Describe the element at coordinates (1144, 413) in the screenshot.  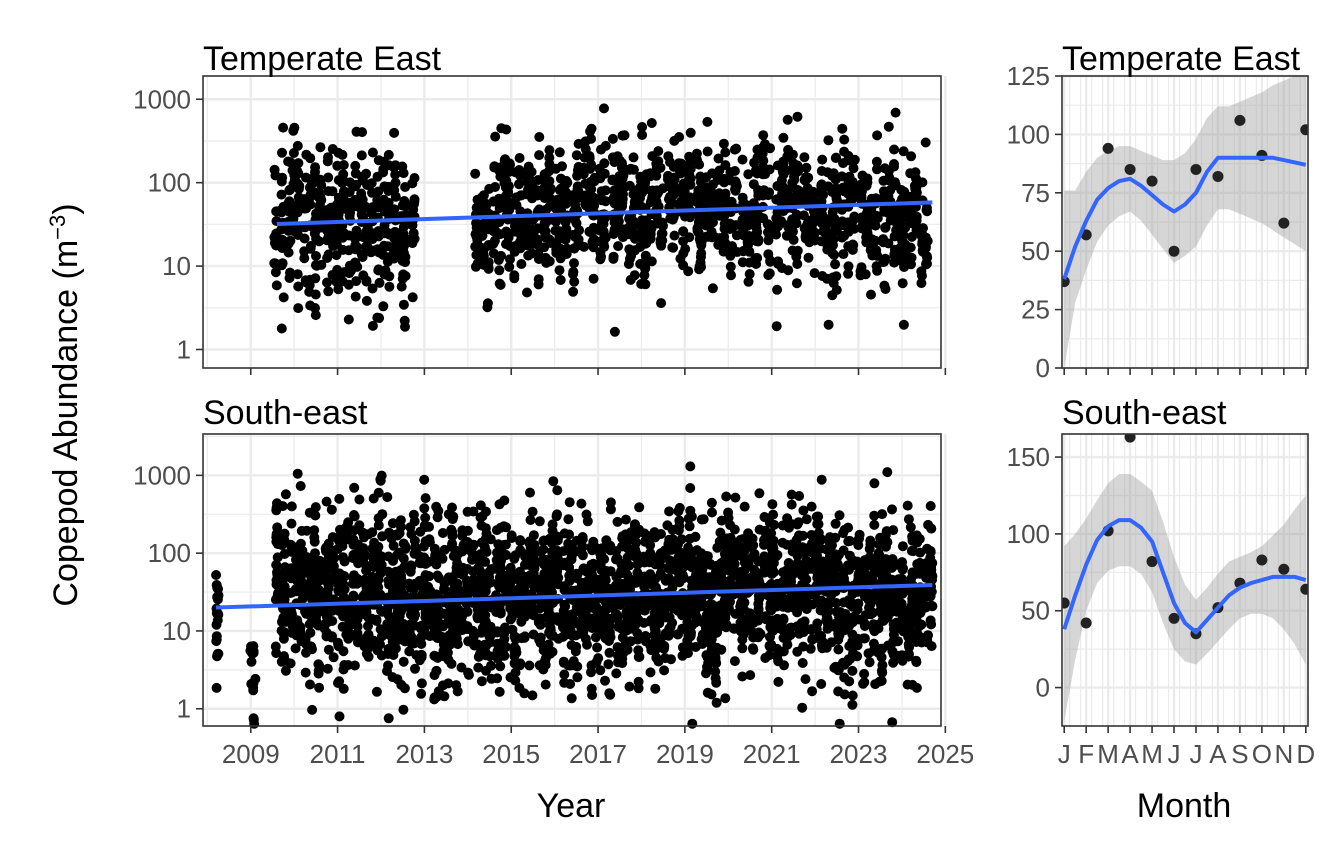
I see `panel-title-south-east-month: South-east` at that location.